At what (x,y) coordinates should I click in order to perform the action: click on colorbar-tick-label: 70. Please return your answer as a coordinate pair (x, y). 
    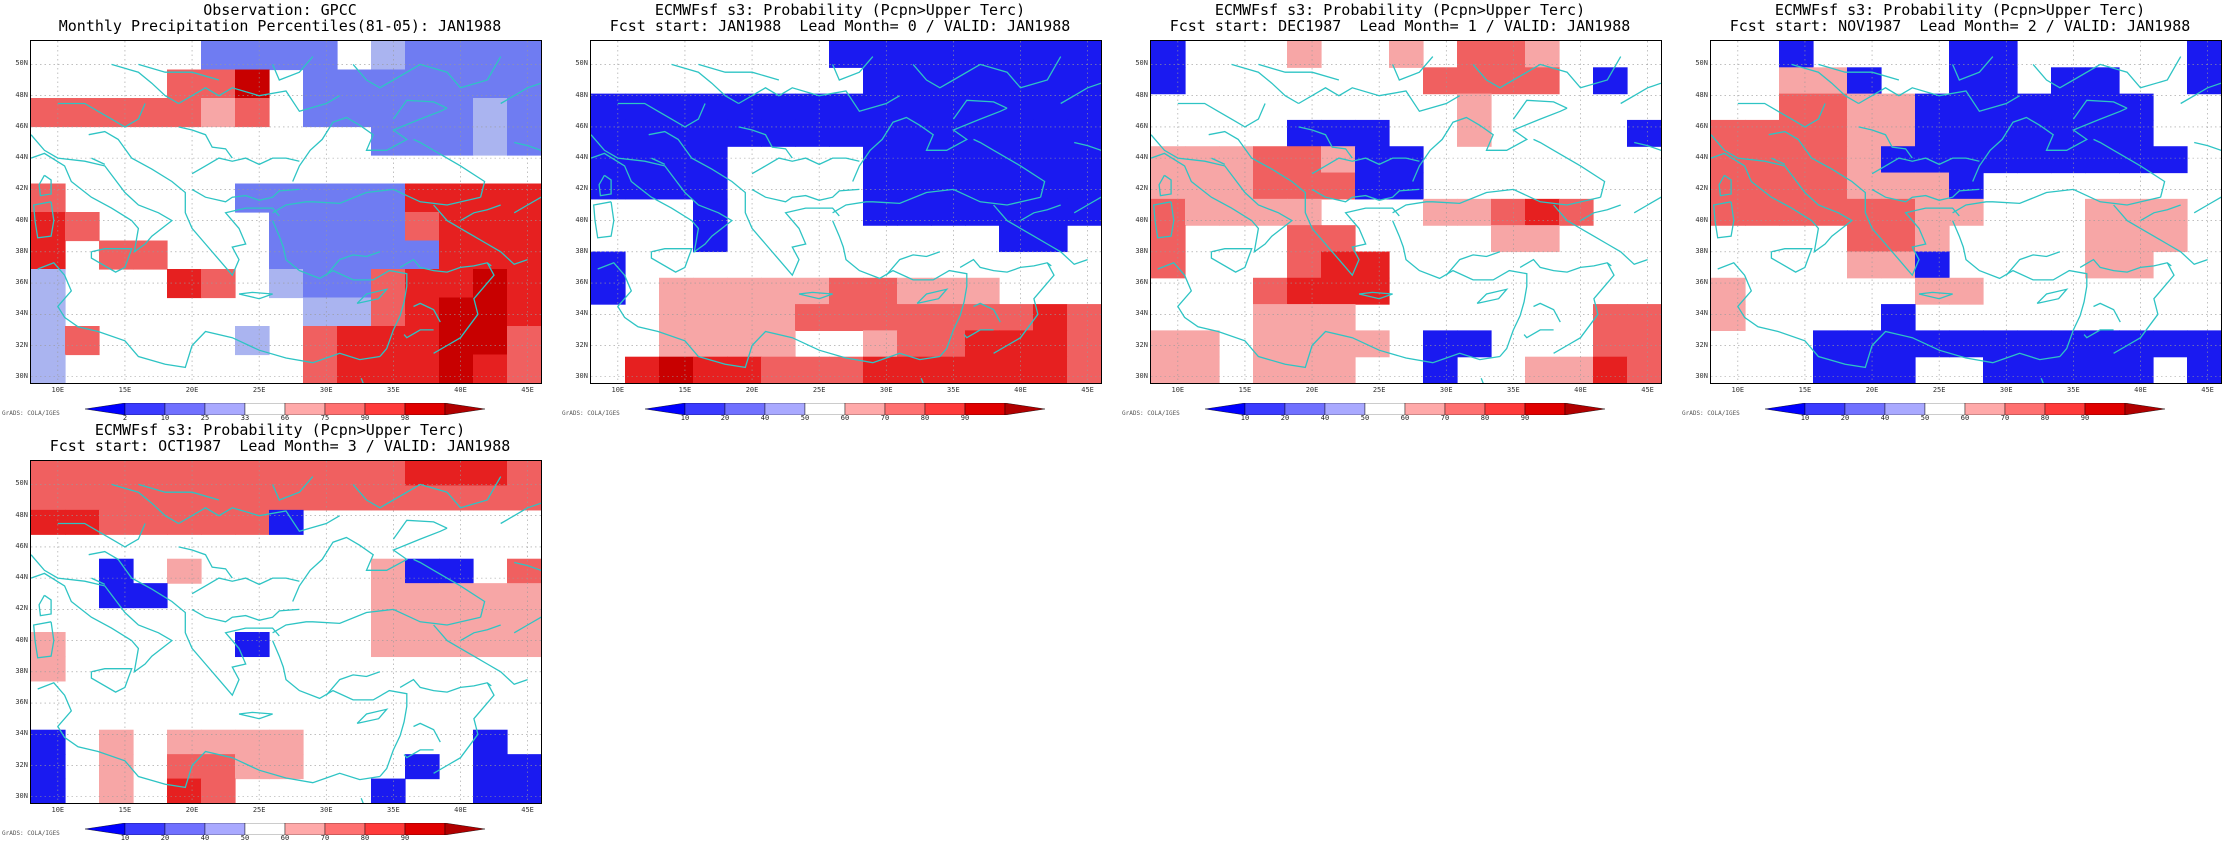
    Looking at the image, I should click on (1445, 418).